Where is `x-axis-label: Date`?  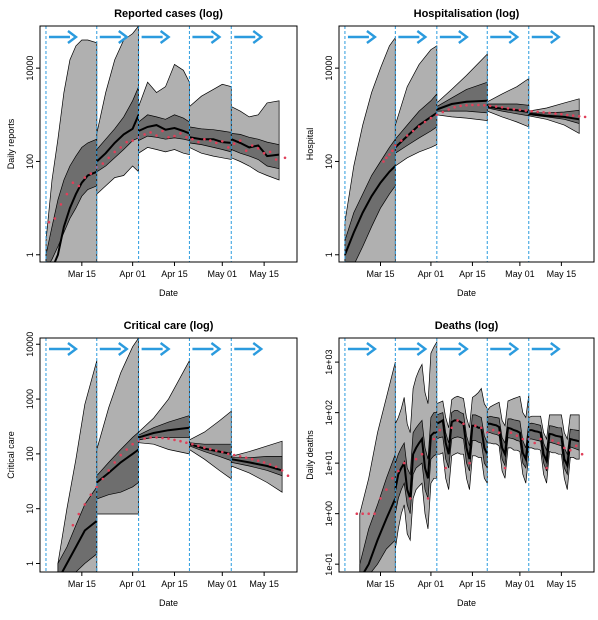
x-axis-label: Date is located at coordinates (466, 293).